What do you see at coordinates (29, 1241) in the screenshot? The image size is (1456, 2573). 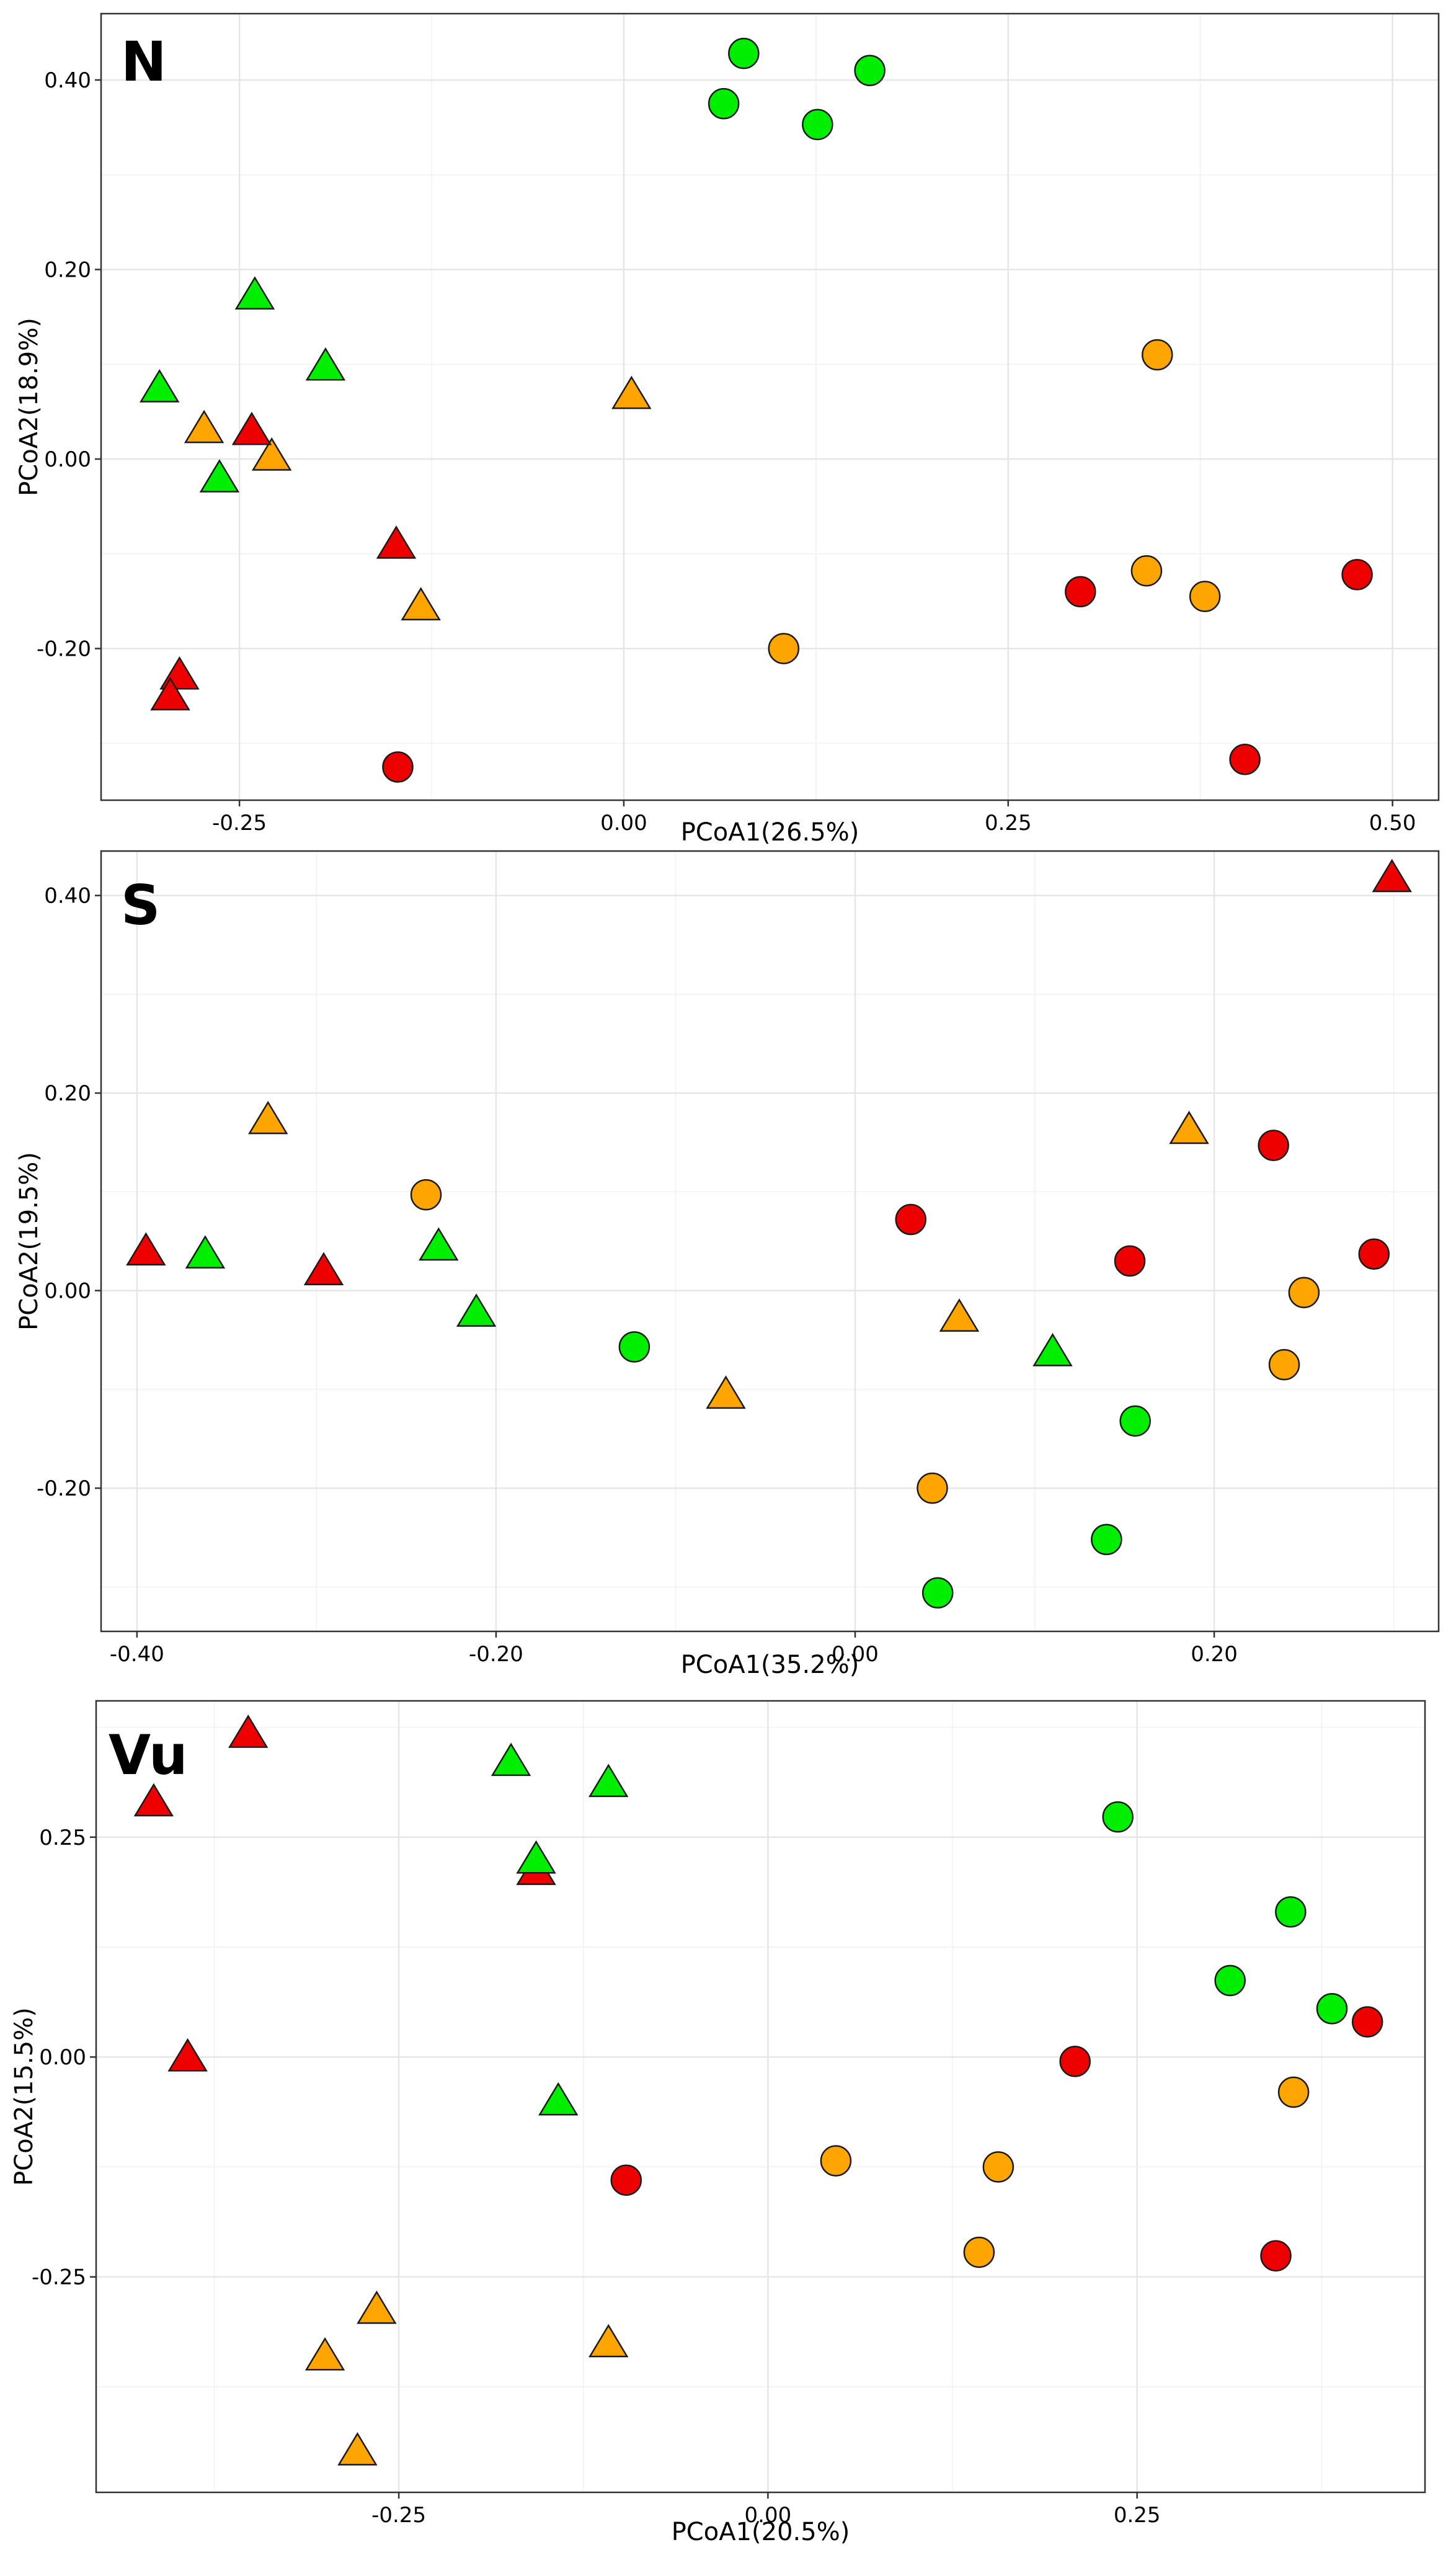 I see `y-axis-title: PCoA2(19.5%)` at bounding box center [29, 1241].